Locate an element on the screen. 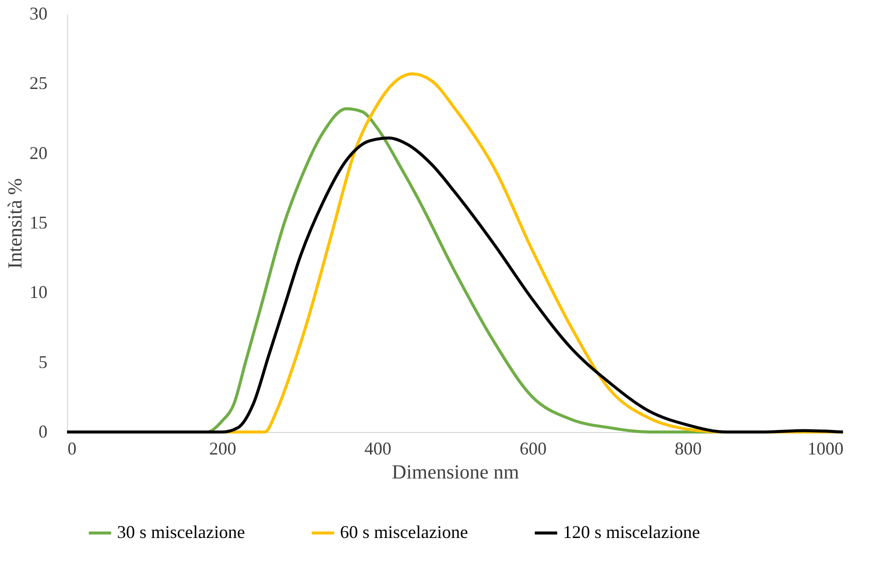 This screenshot has height=582, width=884. y-tick-label: 25 is located at coordinates (39, 83).